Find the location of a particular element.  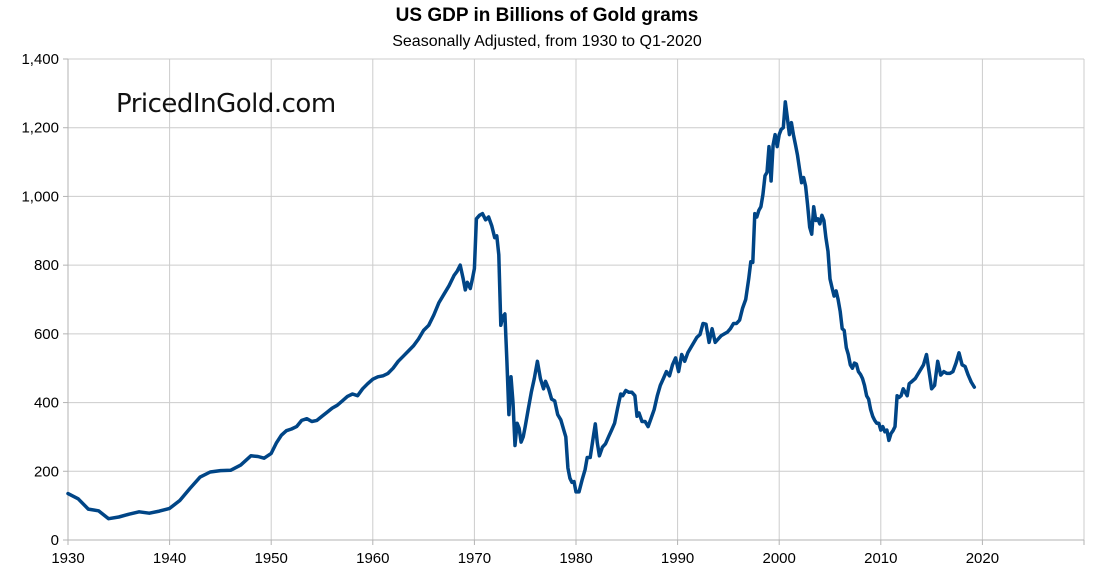

y-tick-label: 800 is located at coordinates (46, 265).